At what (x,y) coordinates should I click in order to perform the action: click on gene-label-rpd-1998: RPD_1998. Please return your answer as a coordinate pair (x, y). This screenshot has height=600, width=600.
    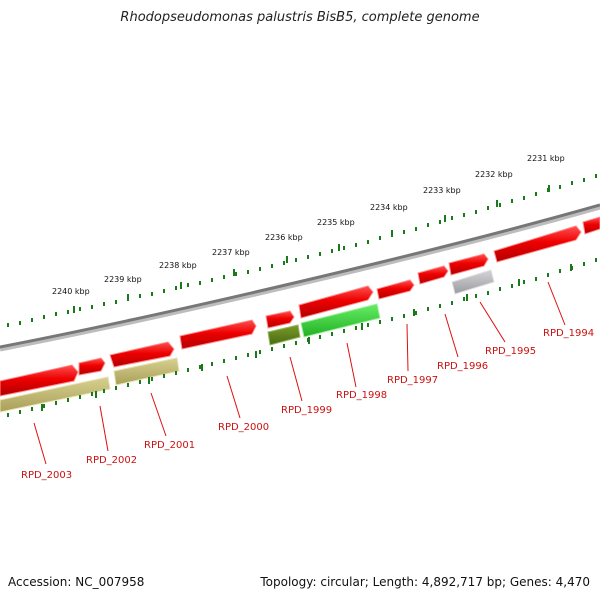
    Looking at the image, I should click on (361, 395).